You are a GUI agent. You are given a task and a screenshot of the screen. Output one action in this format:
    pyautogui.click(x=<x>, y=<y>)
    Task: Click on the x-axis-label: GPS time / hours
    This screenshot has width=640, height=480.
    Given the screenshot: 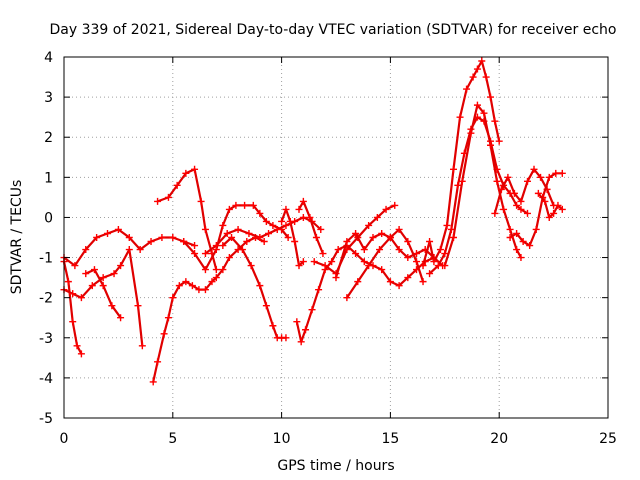 What is the action you would take?
    pyautogui.click(x=335, y=466)
    